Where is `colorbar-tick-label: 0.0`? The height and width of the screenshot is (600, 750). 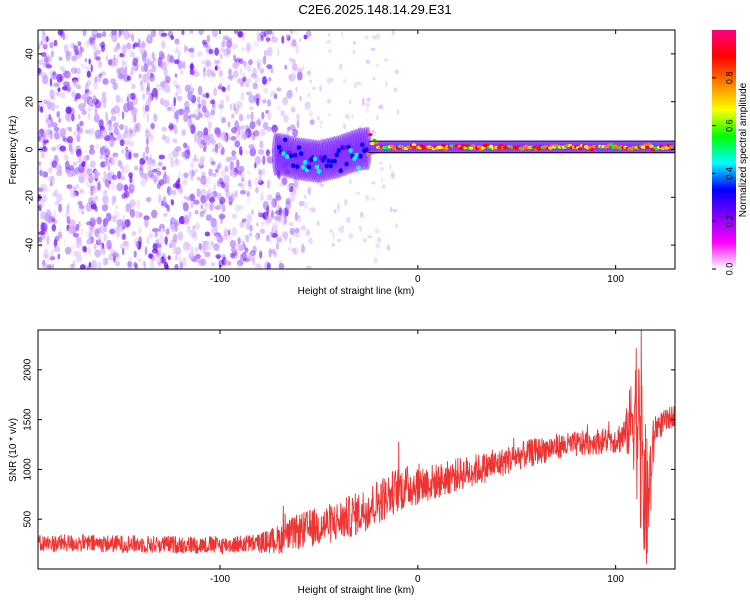 colorbar-tick-label: 0.0 is located at coordinates (729, 269).